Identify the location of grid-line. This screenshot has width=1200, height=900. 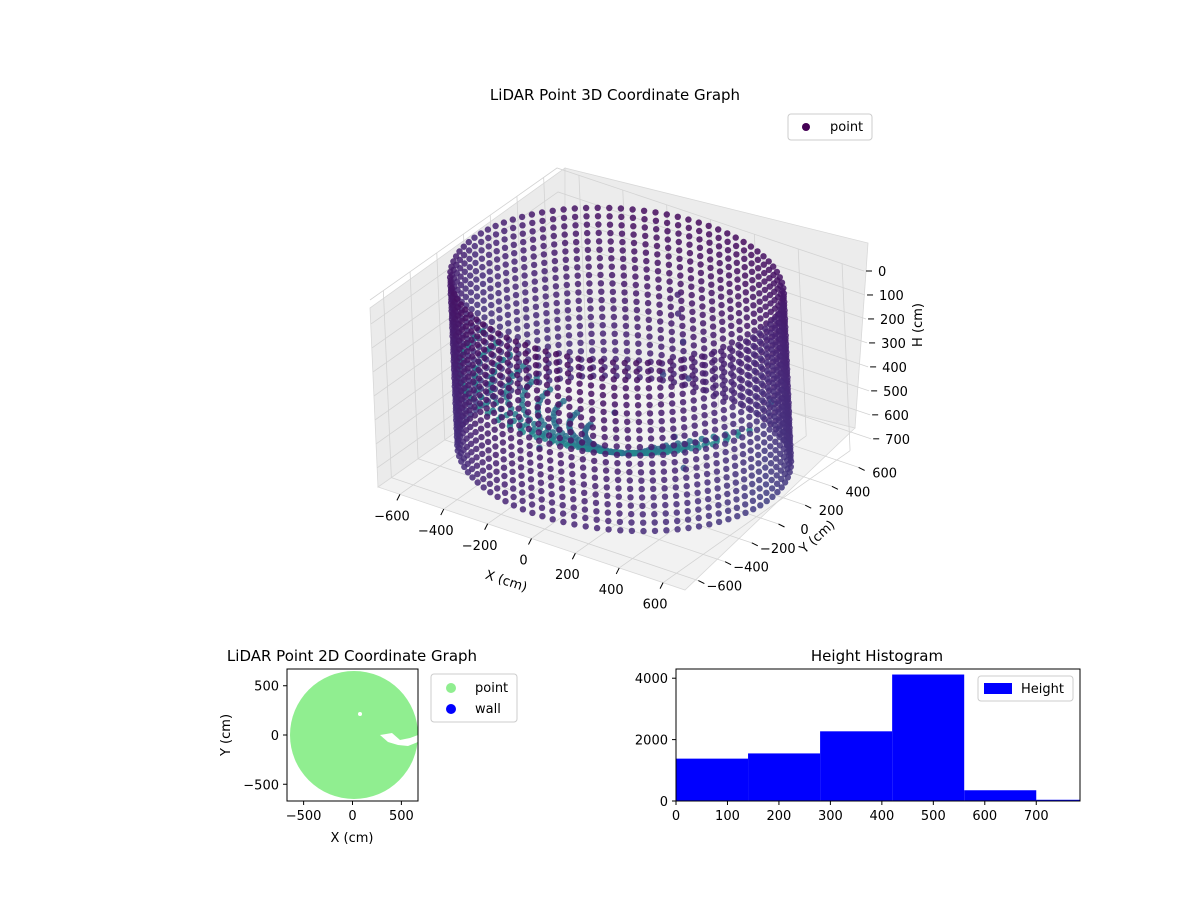
(414, 365).